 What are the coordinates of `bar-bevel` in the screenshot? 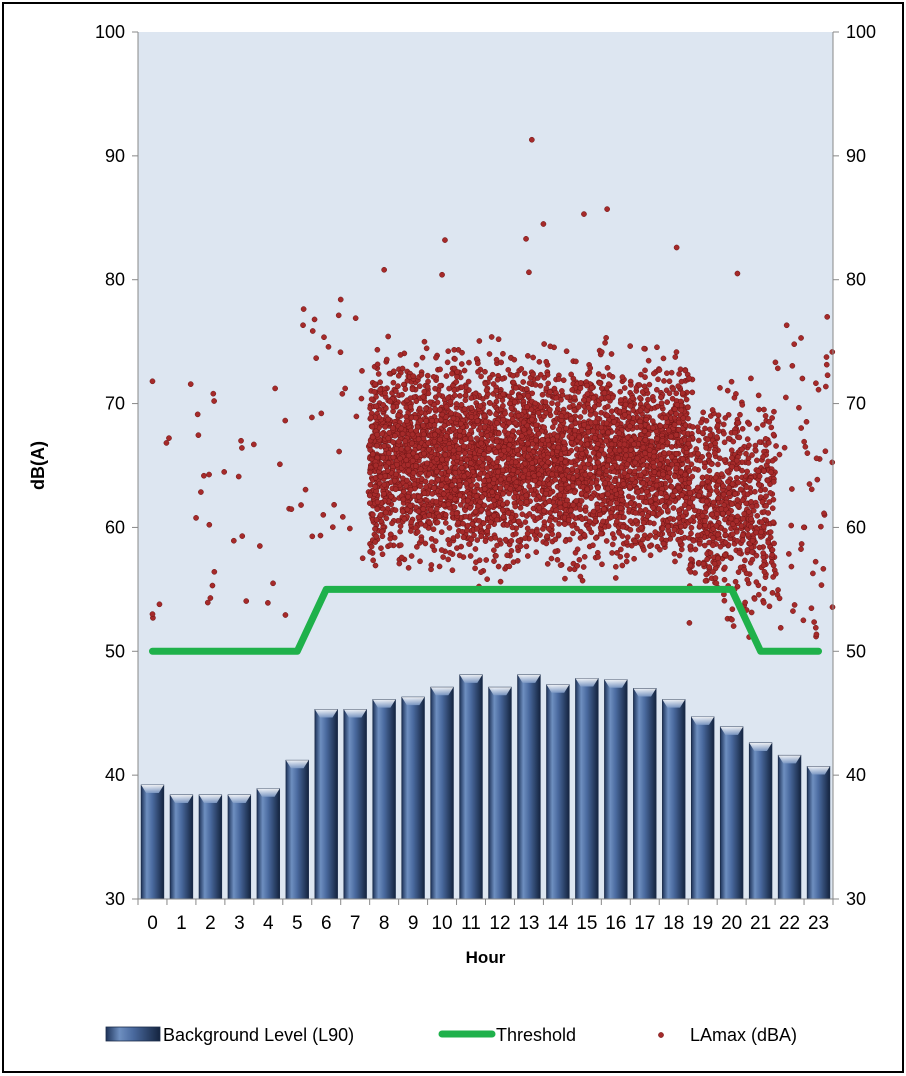 It's located at (587, 682).